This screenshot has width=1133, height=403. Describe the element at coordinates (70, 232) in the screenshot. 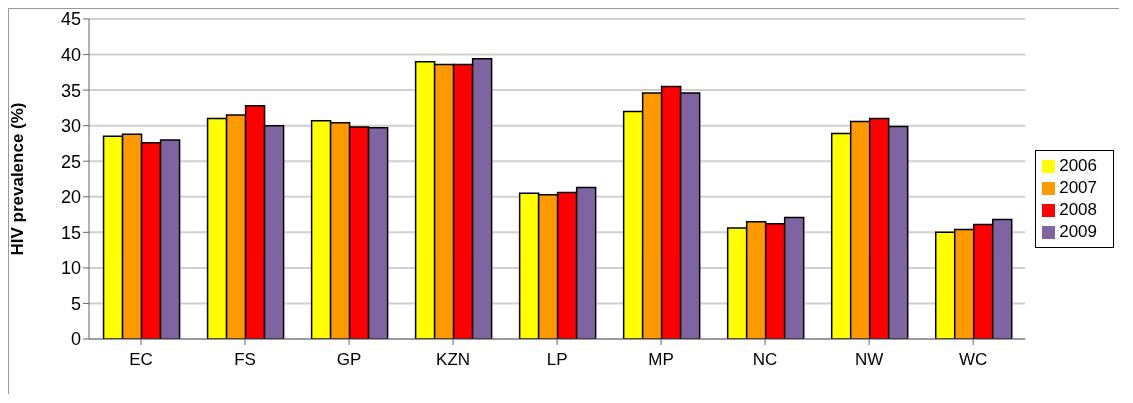

I see `y-tick-label: 15` at that location.